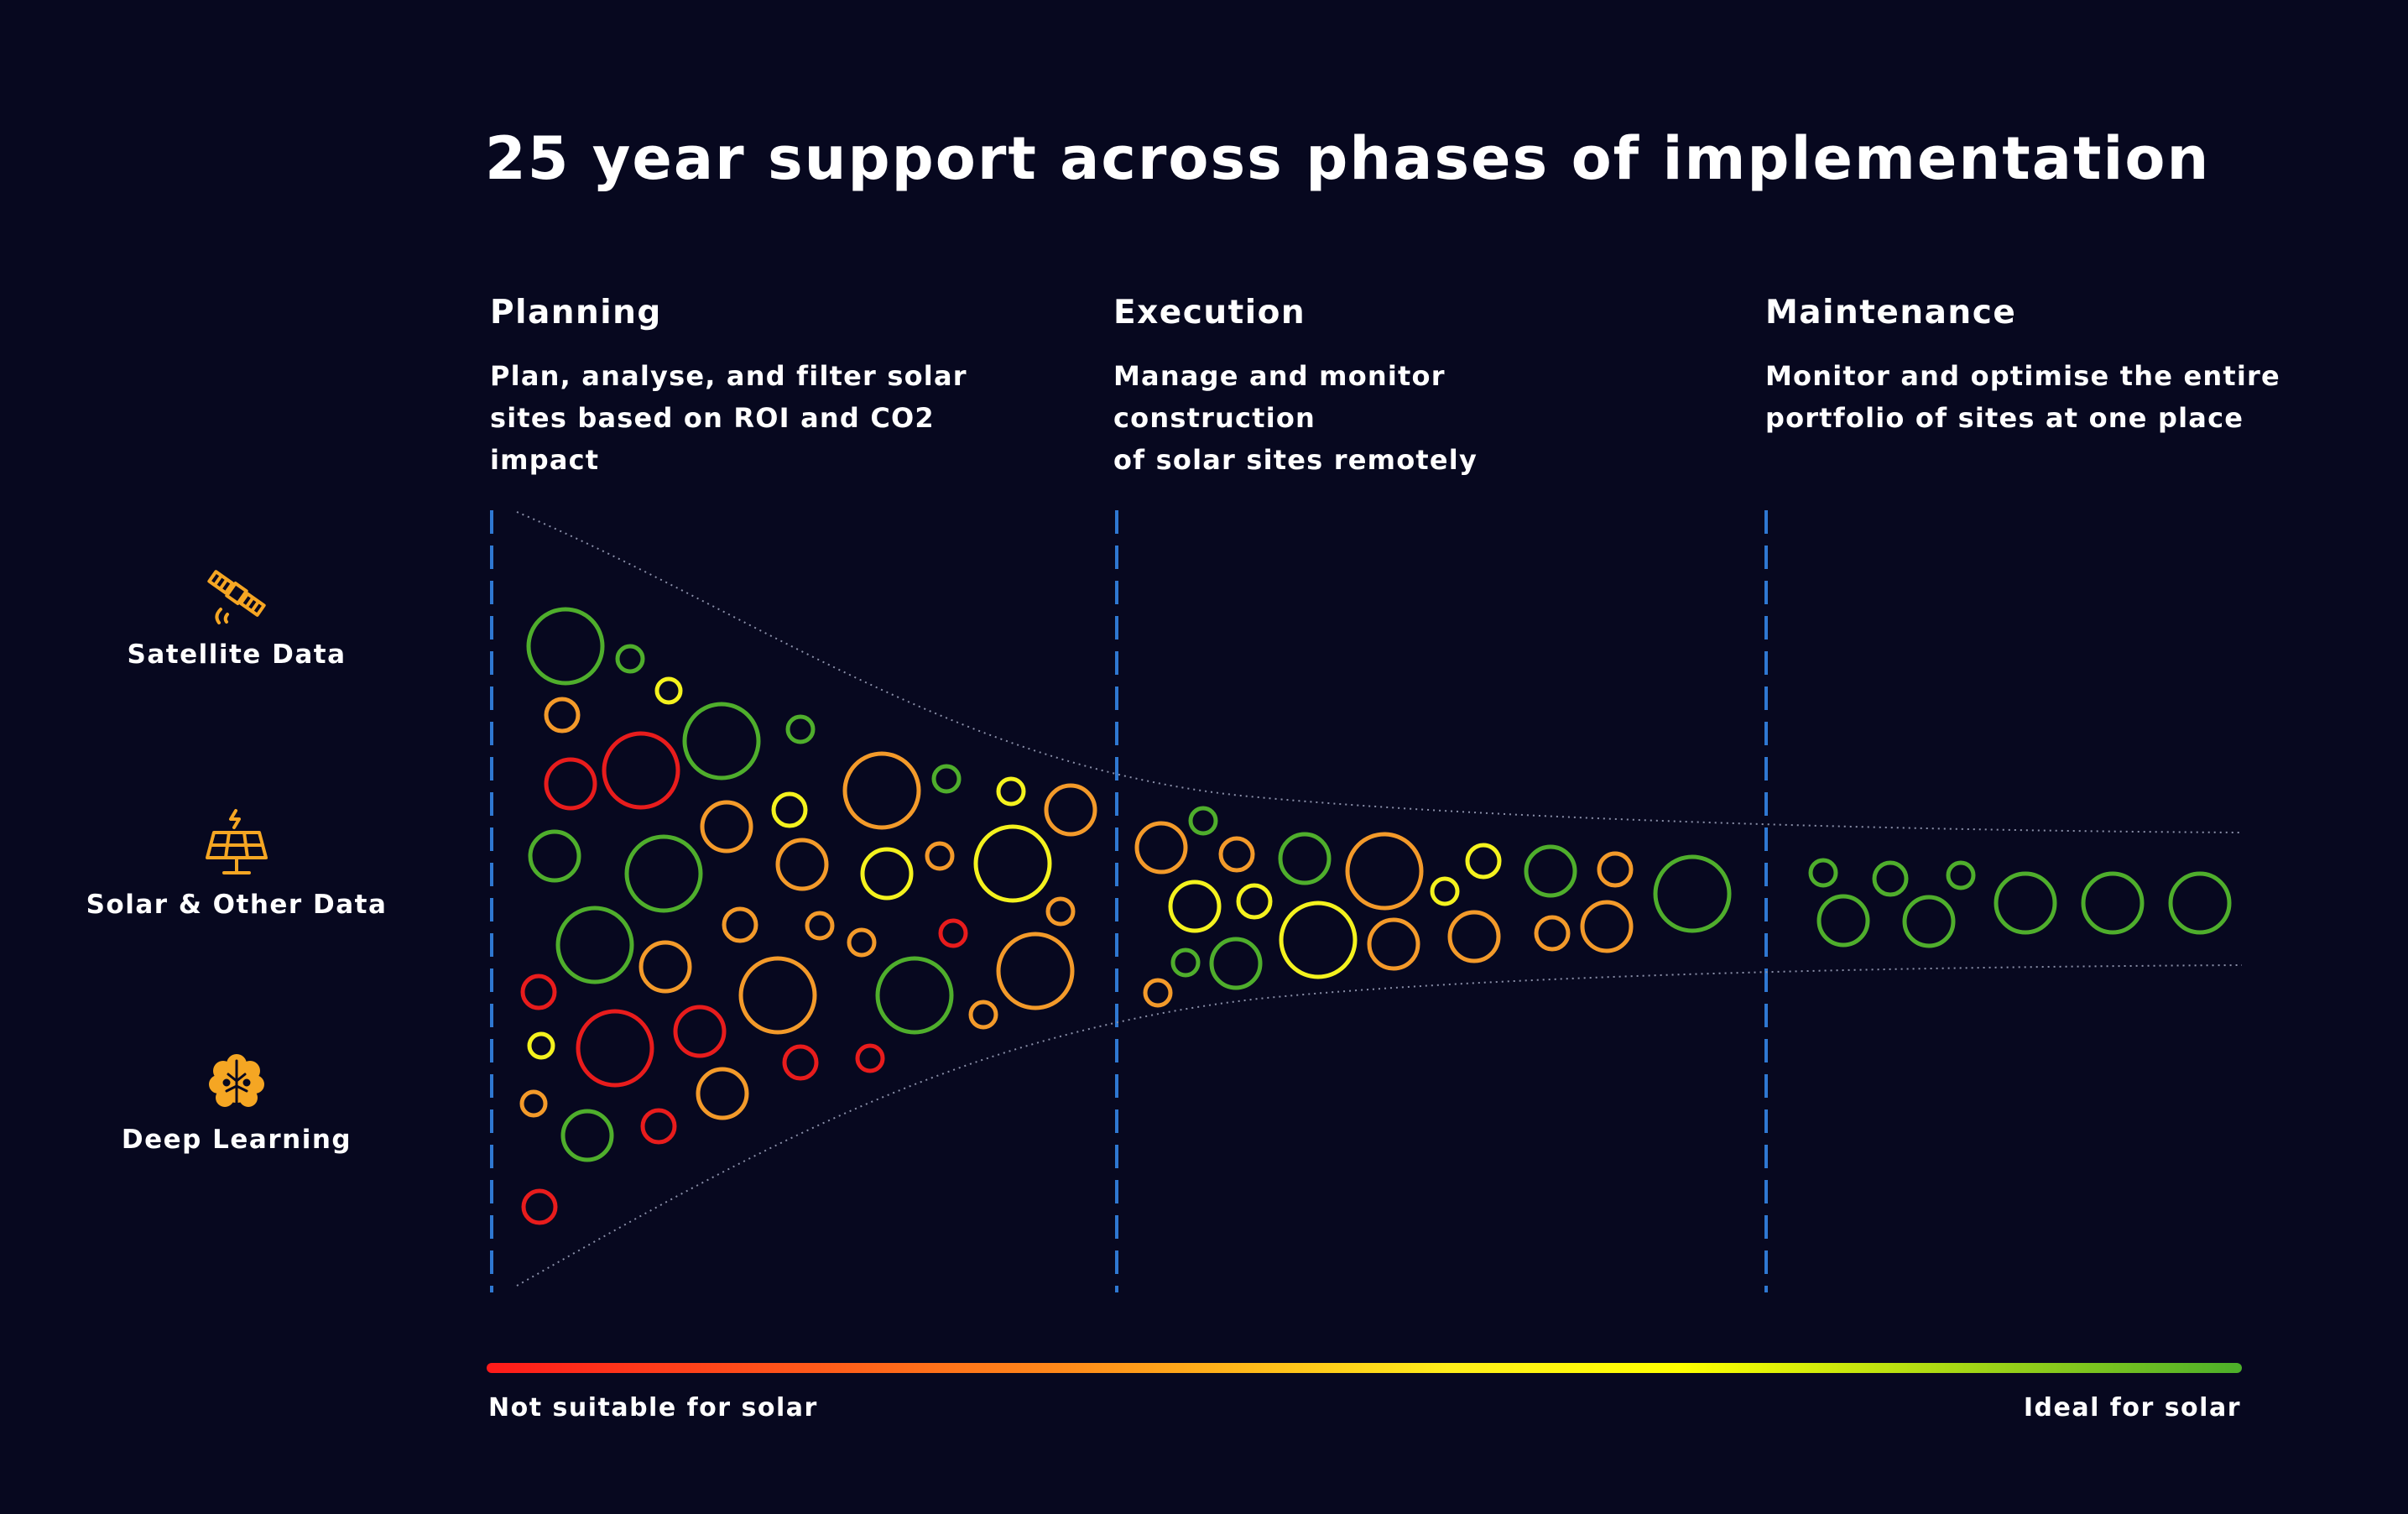  What do you see at coordinates (576, 313) in the screenshot?
I see `phase-title: Planning` at bounding box center [576, 313].